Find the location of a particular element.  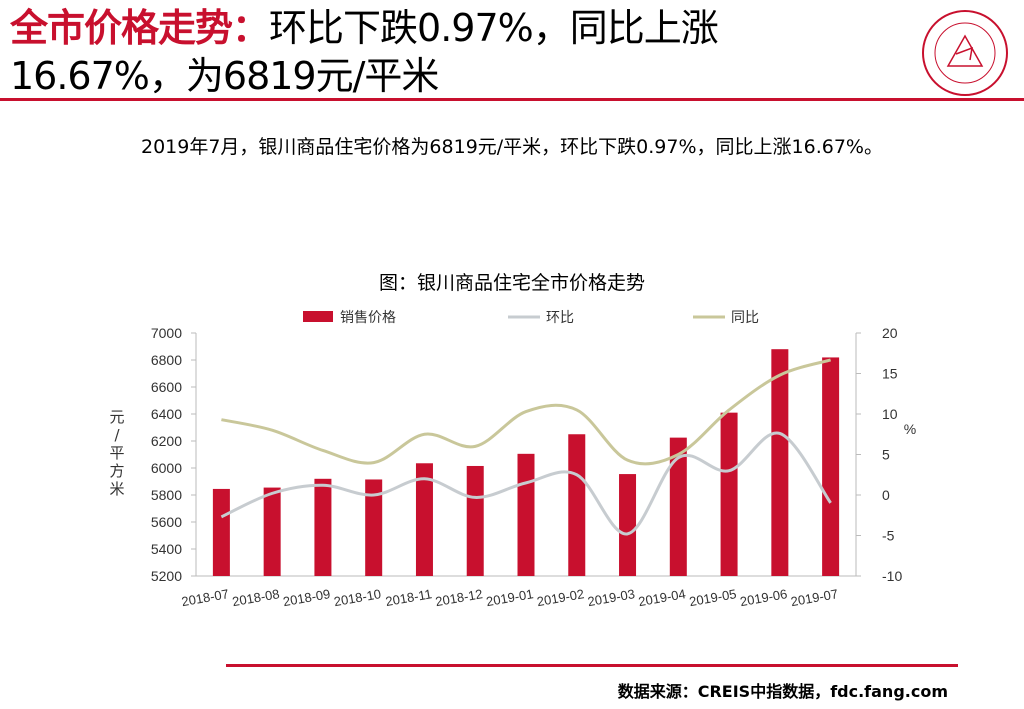

x-tick-label: 2019-02 is located at coordinates (561, 597).